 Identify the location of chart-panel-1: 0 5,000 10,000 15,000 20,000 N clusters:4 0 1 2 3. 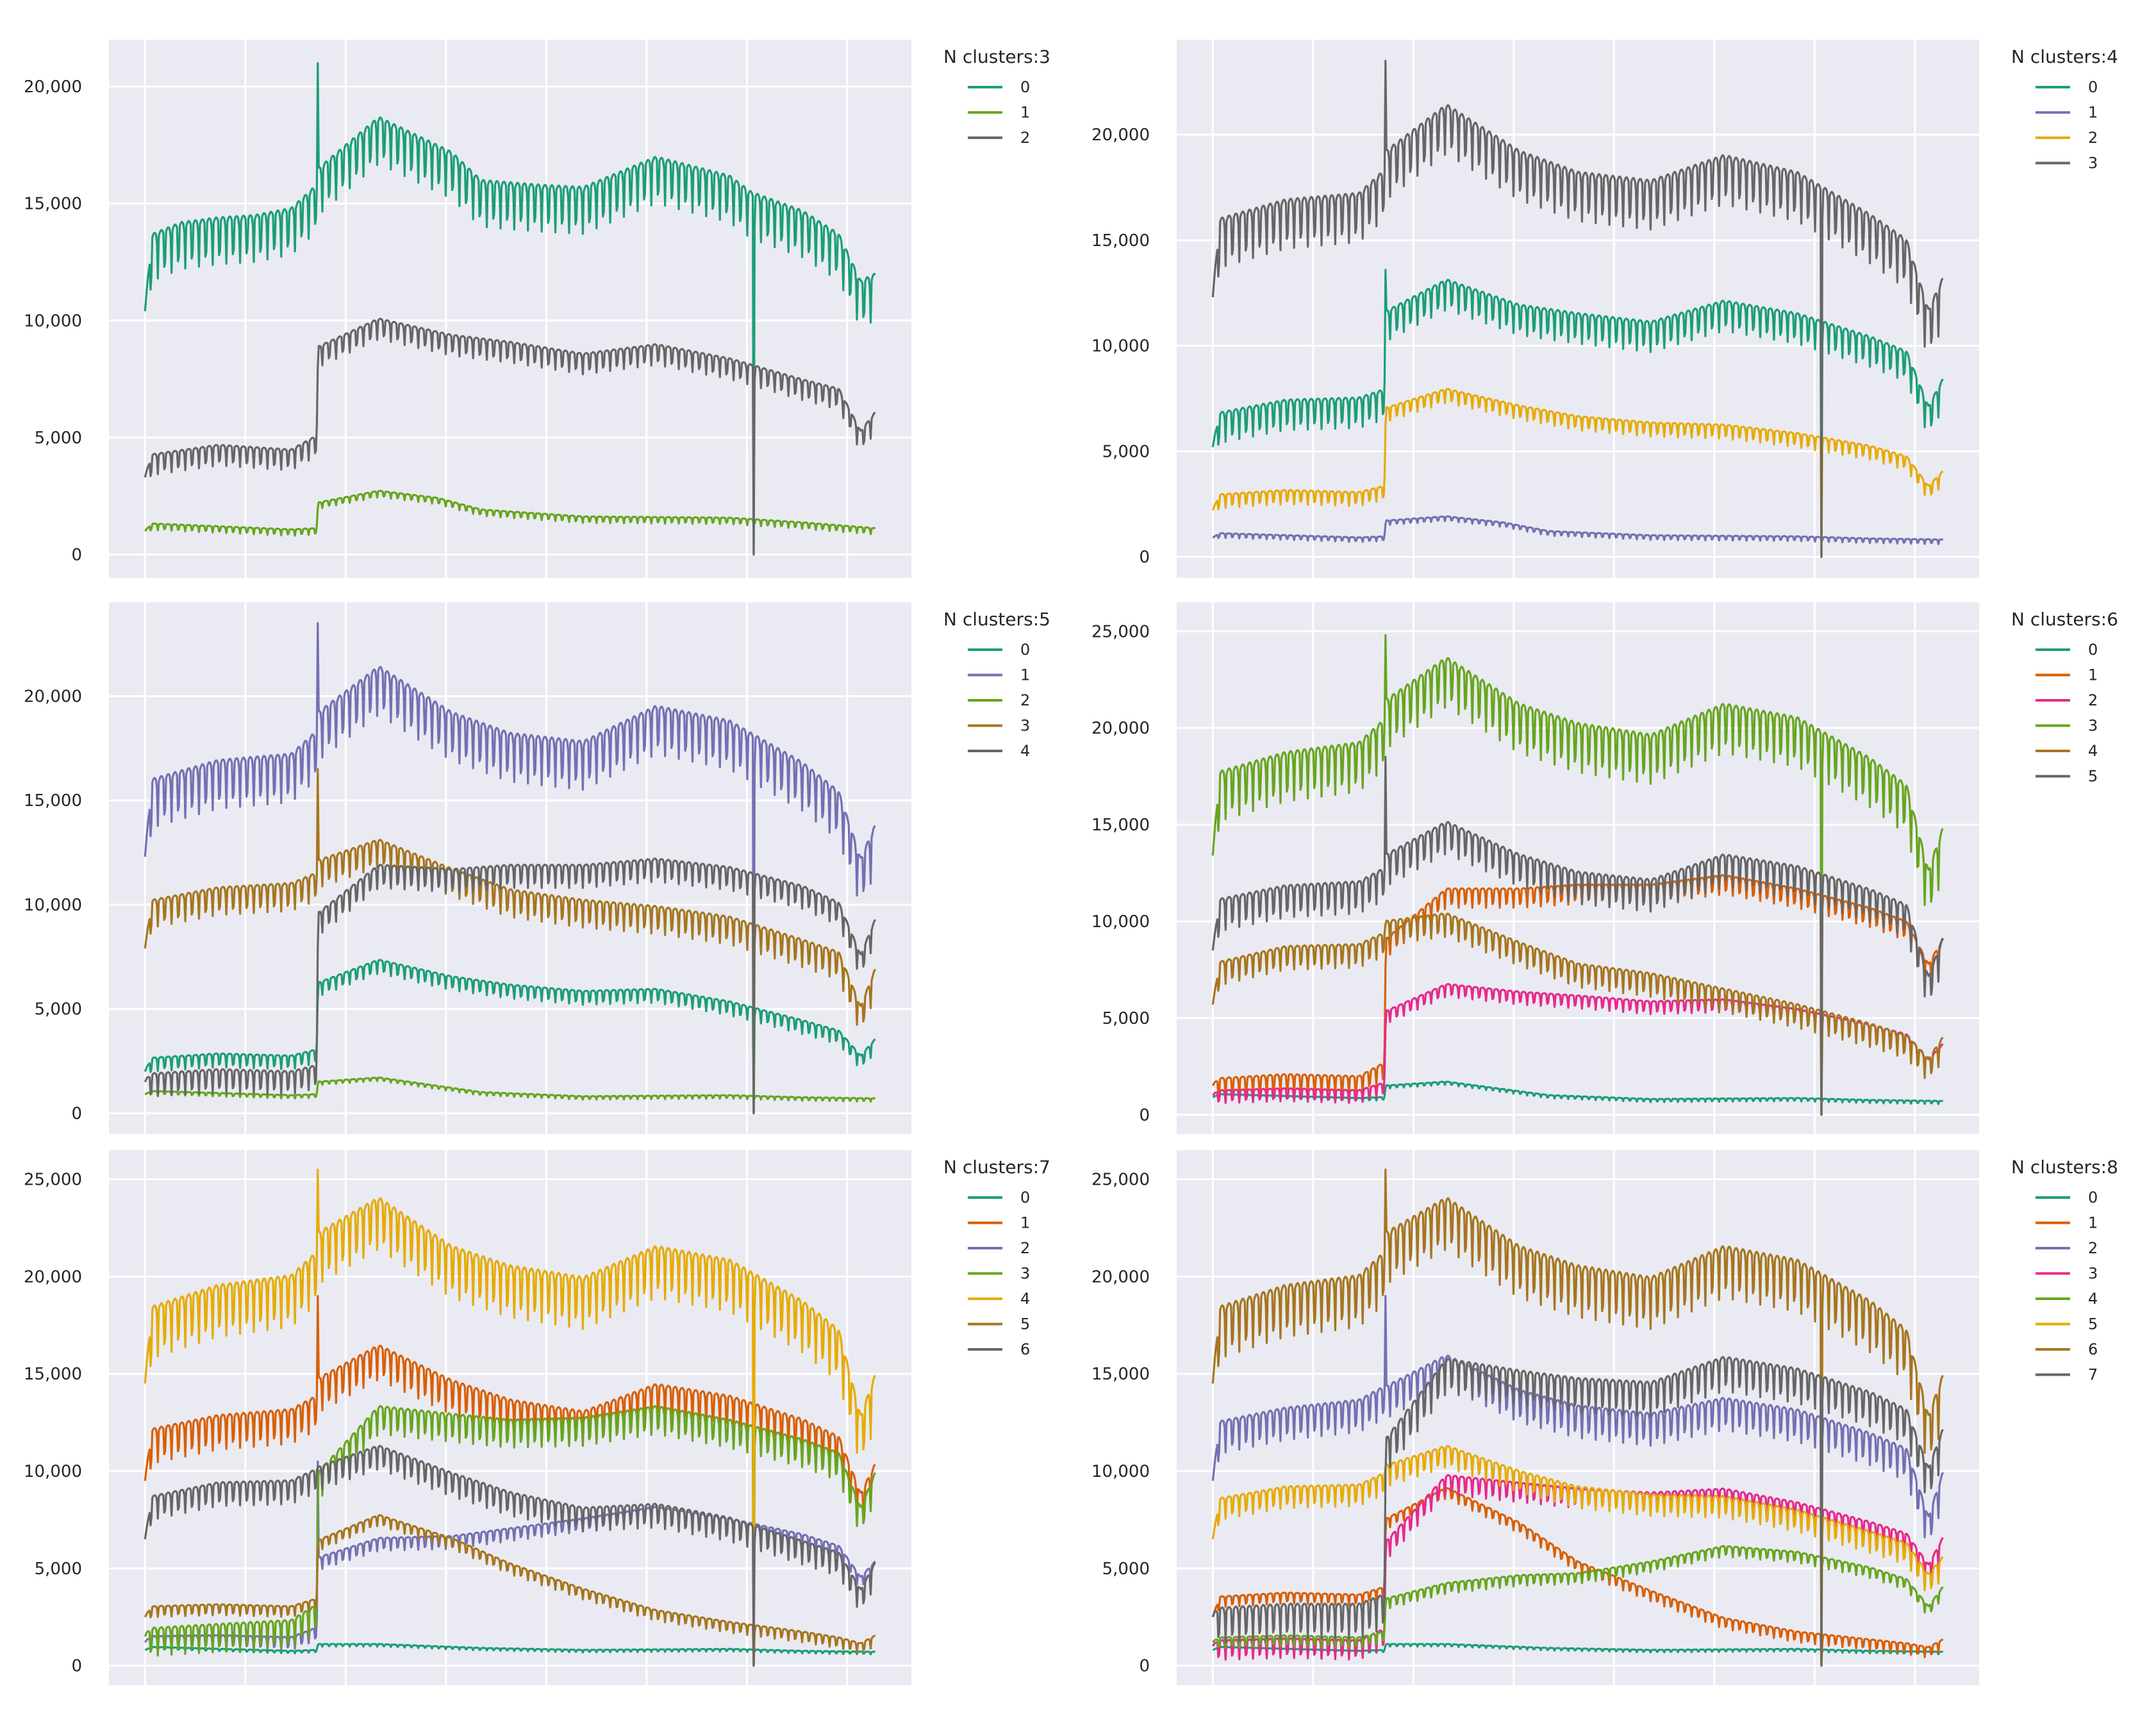
(1605, 309).